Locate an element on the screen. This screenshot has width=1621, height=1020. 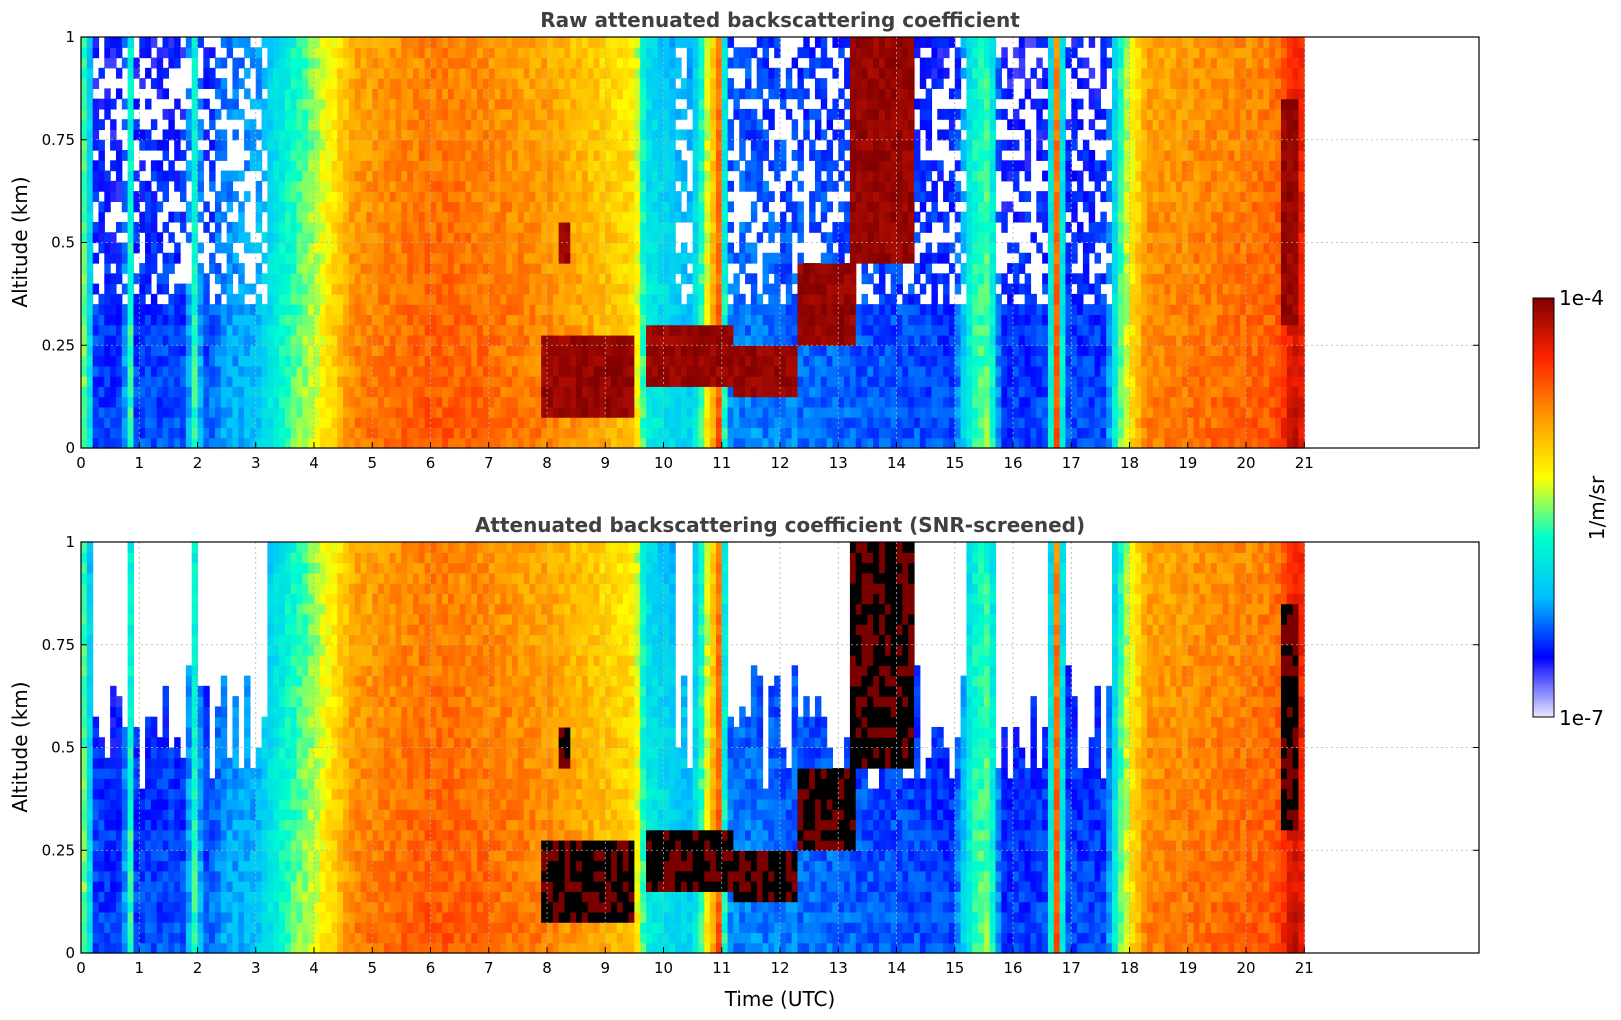
colorbar: 1e-4 1e-7 1/m/sr is located at coordinates (1570, 508).